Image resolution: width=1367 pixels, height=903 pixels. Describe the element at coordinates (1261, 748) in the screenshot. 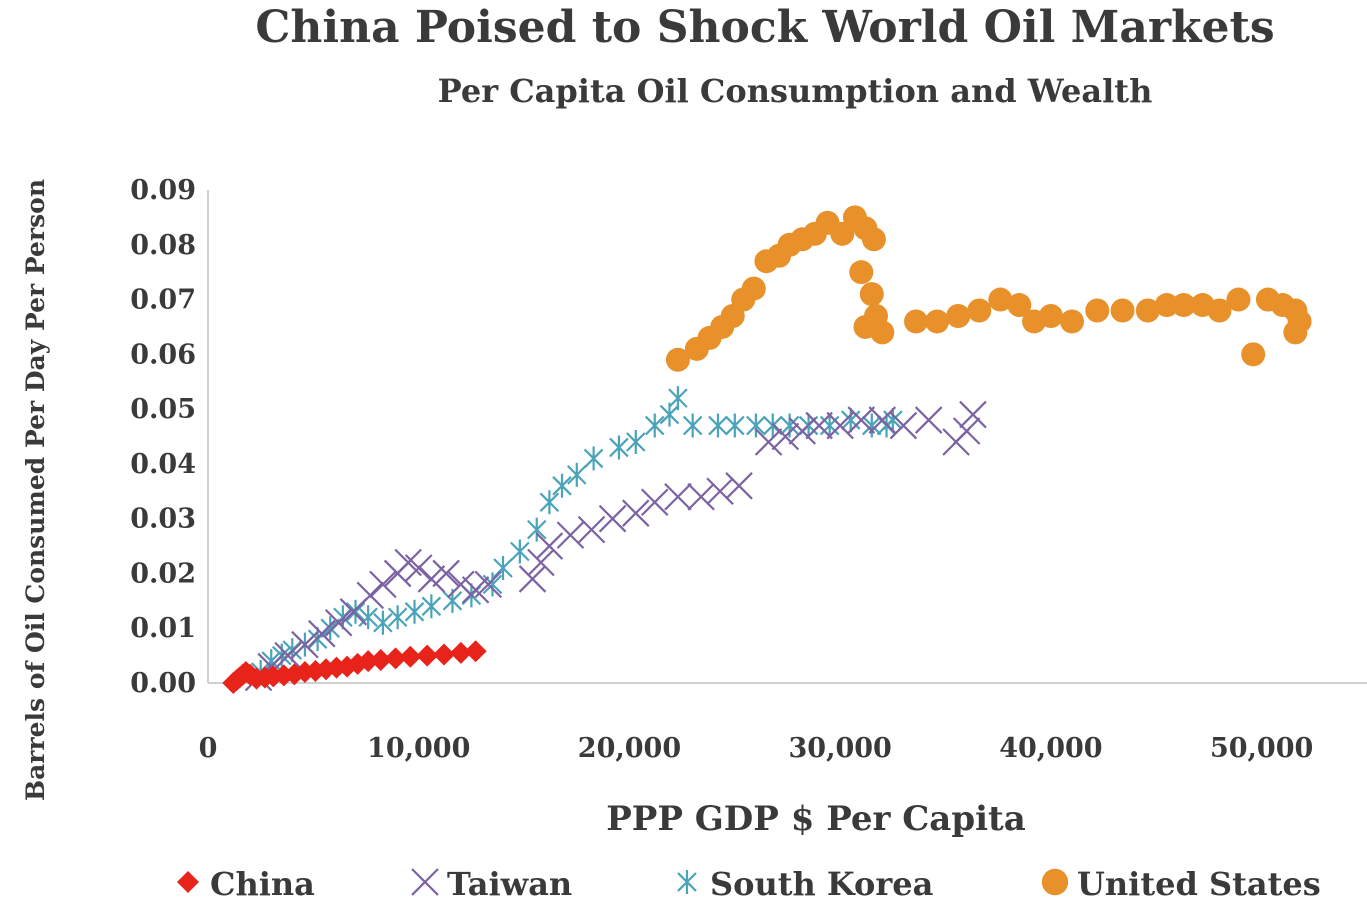

I see `x-tick-label: 50,000` at that location.